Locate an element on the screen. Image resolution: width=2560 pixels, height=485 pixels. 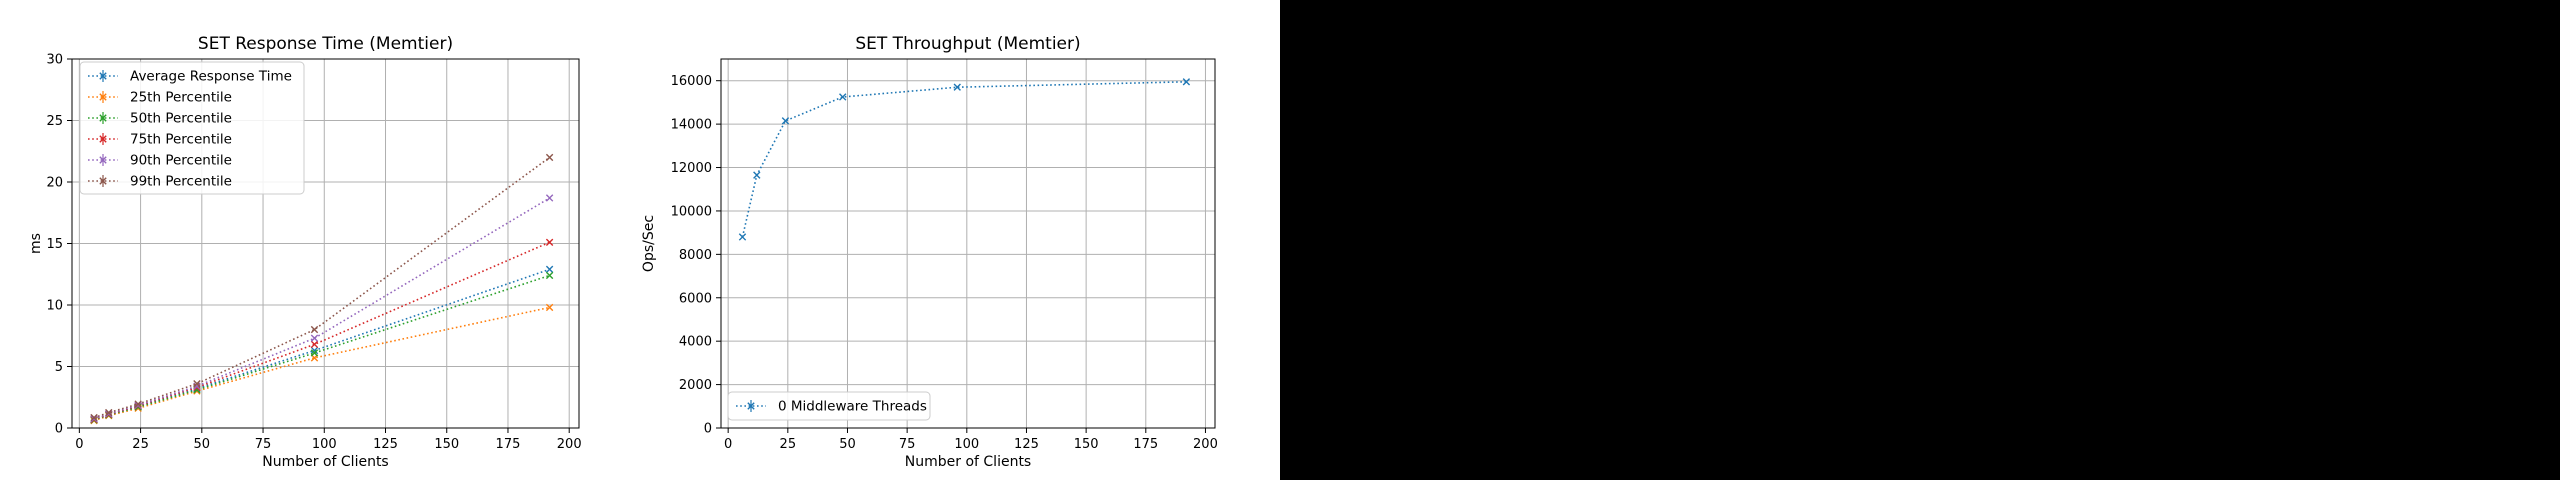
y-axis-label: ms is located at coordinates (36, 243).